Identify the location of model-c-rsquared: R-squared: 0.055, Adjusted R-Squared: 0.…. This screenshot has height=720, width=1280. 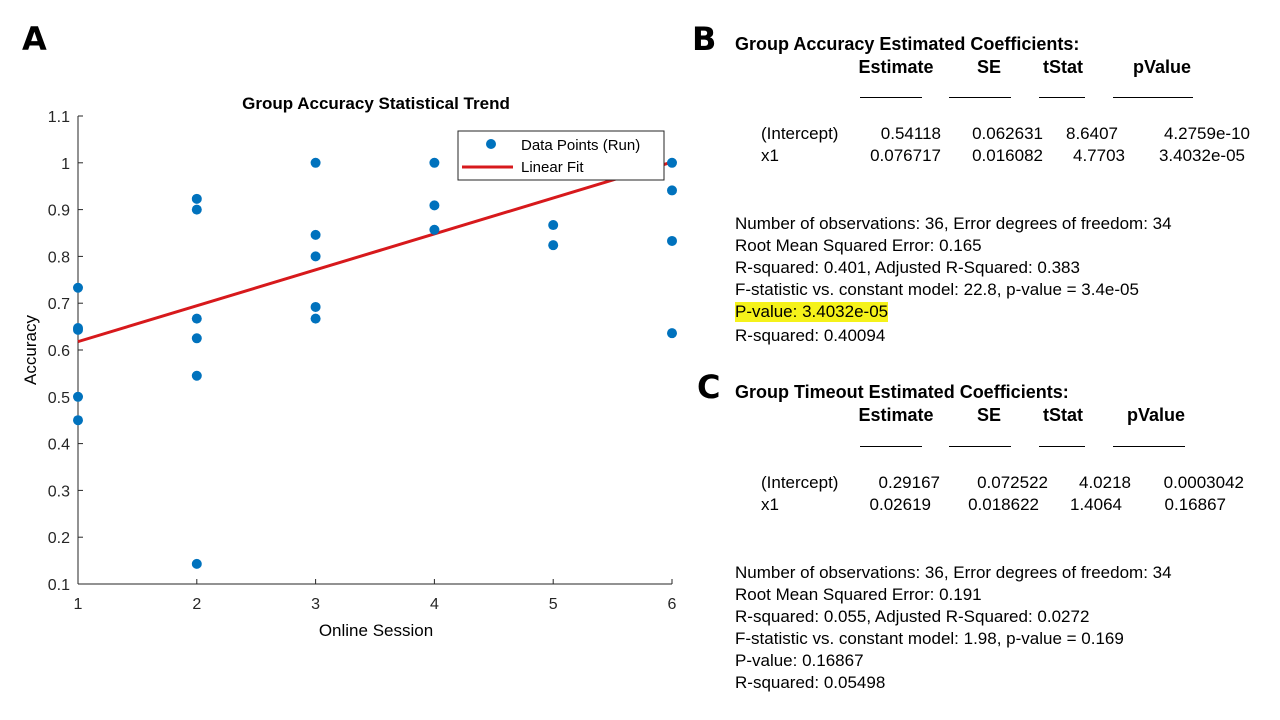
(912, 616).